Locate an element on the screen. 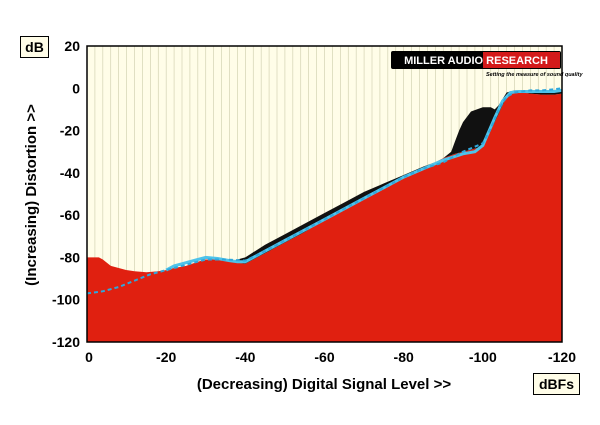  x-axis-ticks: 0 -20 -40 -60 -80 -100 -120 is located at coordinates (330, 357).